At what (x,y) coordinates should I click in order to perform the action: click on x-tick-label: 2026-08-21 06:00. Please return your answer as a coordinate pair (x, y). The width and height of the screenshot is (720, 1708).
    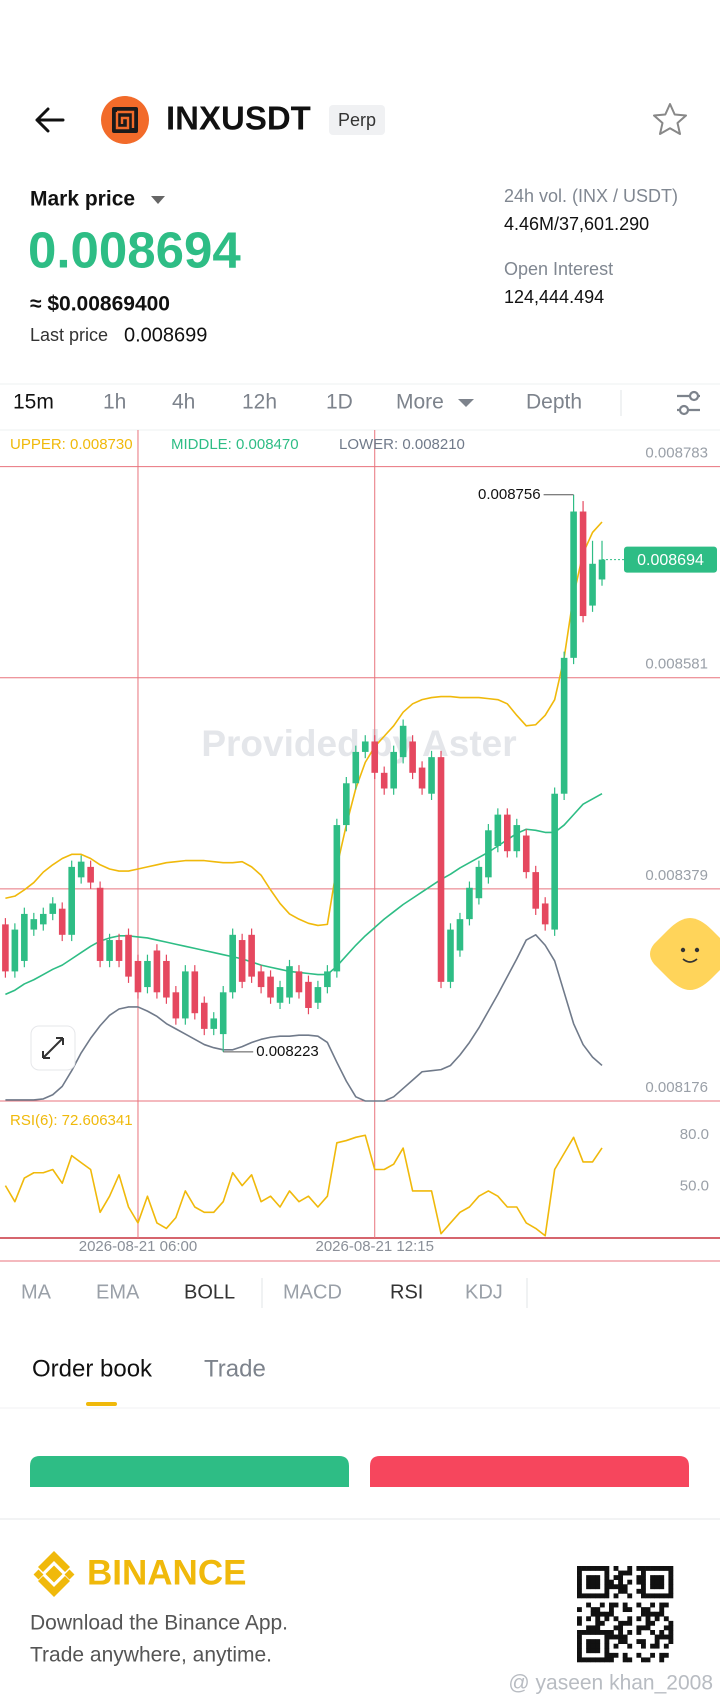
    Looking at the image, I should click on (138, 1246).